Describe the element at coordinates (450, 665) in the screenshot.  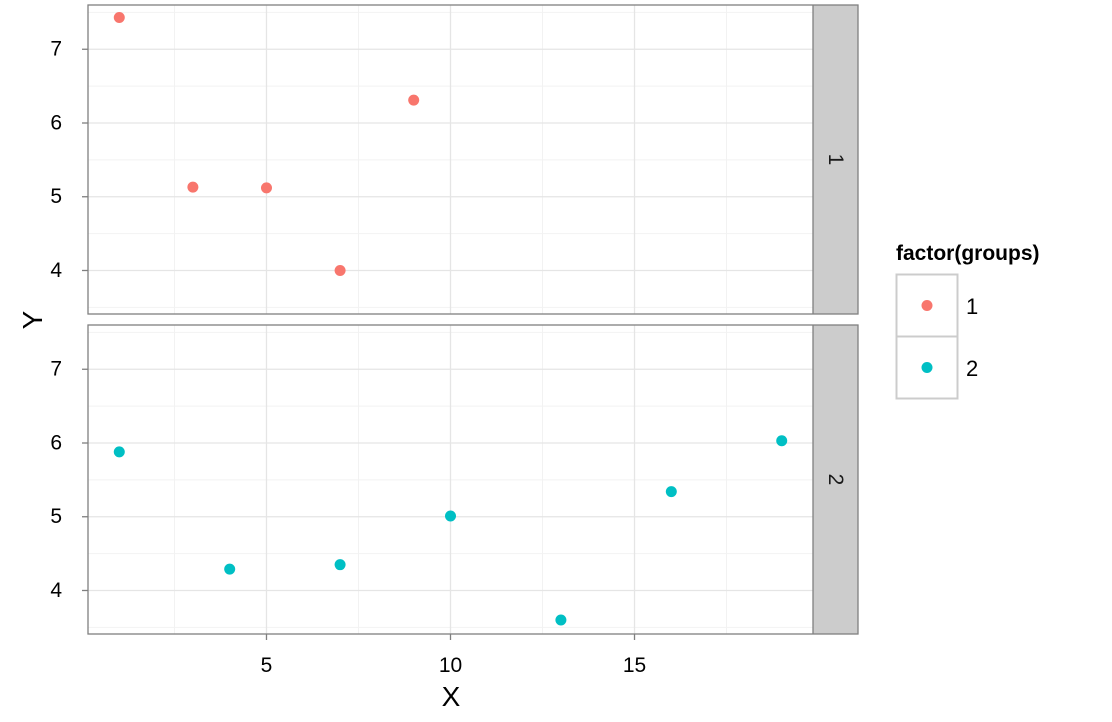
I see `x-tick-label: 10` at that location.